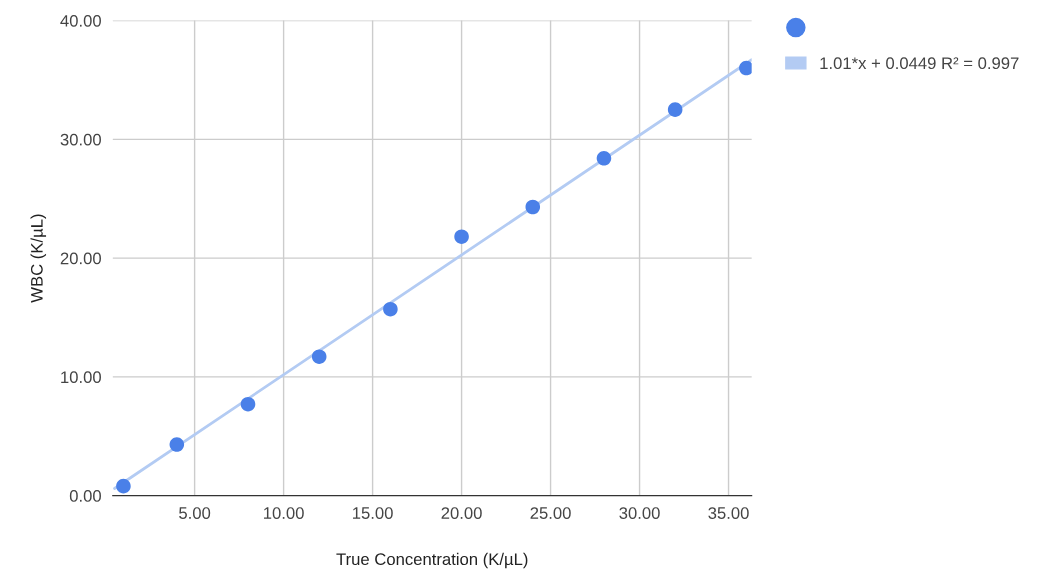 This screenshot has height=571, width=1044. Describe the element at coordinates (80, 258) in the screenshot. I see `y-tick-label: 20.00` at that location.